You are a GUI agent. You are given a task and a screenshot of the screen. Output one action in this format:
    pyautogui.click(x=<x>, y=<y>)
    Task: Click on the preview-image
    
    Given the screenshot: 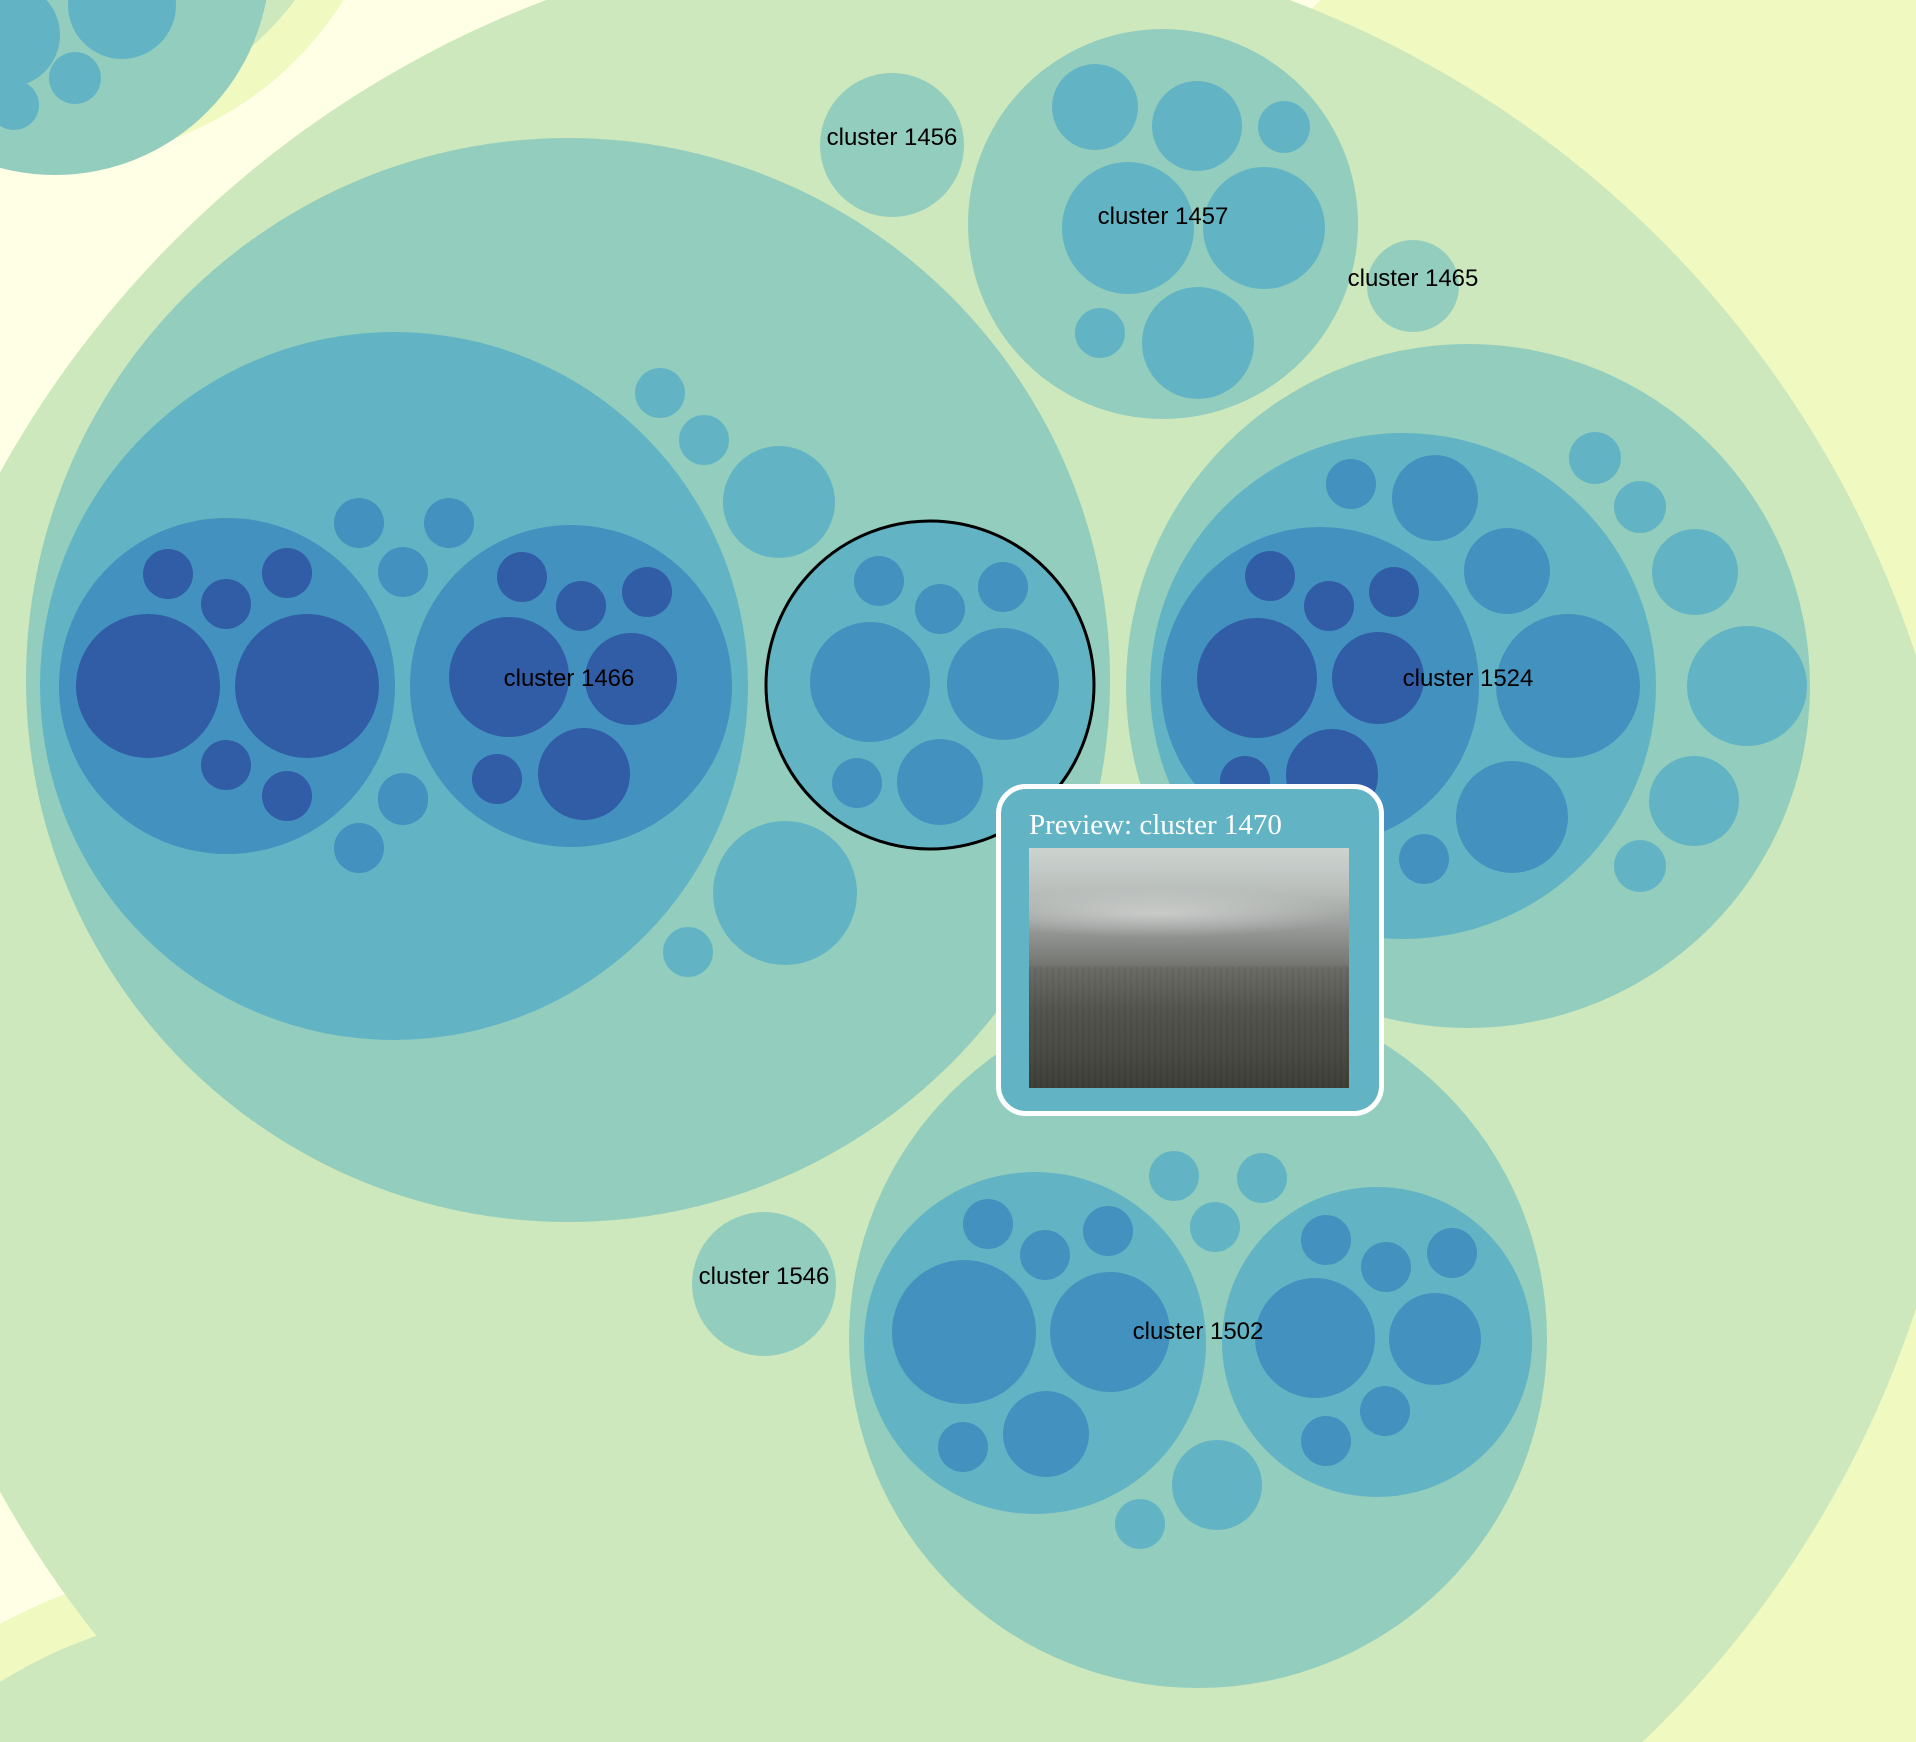 What is the action you would take?
    pyautogui.click(x=1189, y=968)
    